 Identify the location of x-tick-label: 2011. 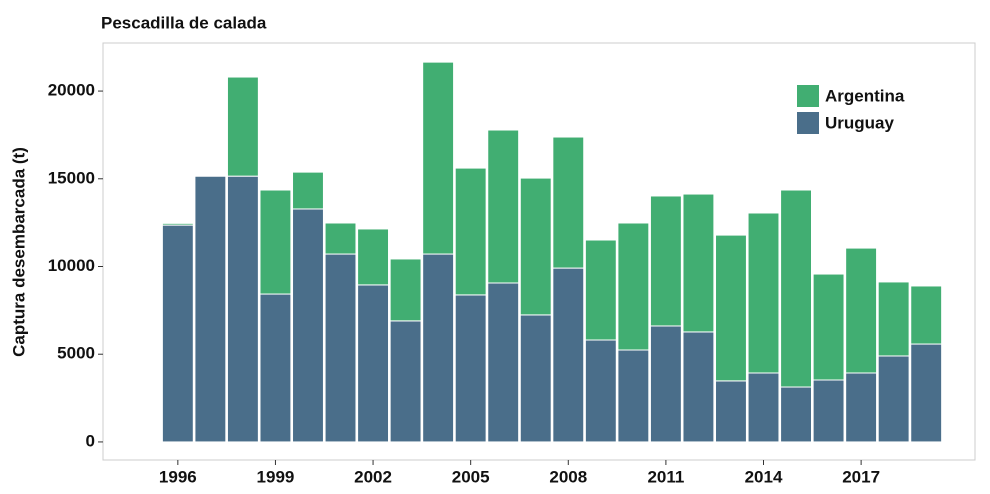
(665, 476).